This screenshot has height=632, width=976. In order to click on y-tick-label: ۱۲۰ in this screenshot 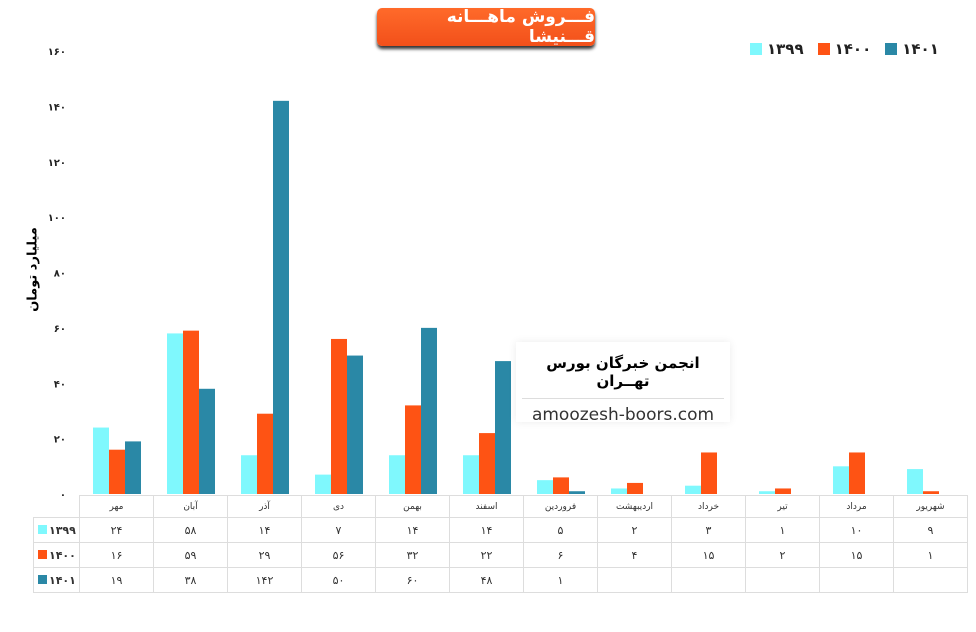, I will do `click(57, 163)`.